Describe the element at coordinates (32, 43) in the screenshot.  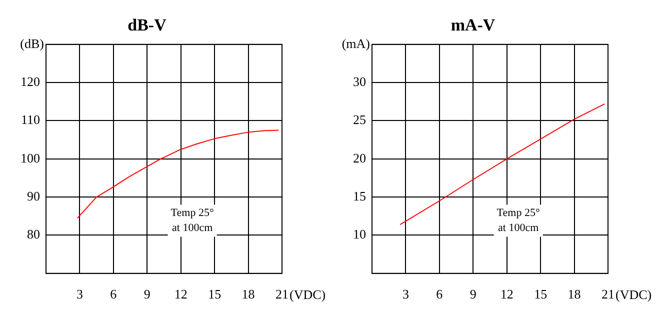
I see `y-axis-title: (dB)` at that location.